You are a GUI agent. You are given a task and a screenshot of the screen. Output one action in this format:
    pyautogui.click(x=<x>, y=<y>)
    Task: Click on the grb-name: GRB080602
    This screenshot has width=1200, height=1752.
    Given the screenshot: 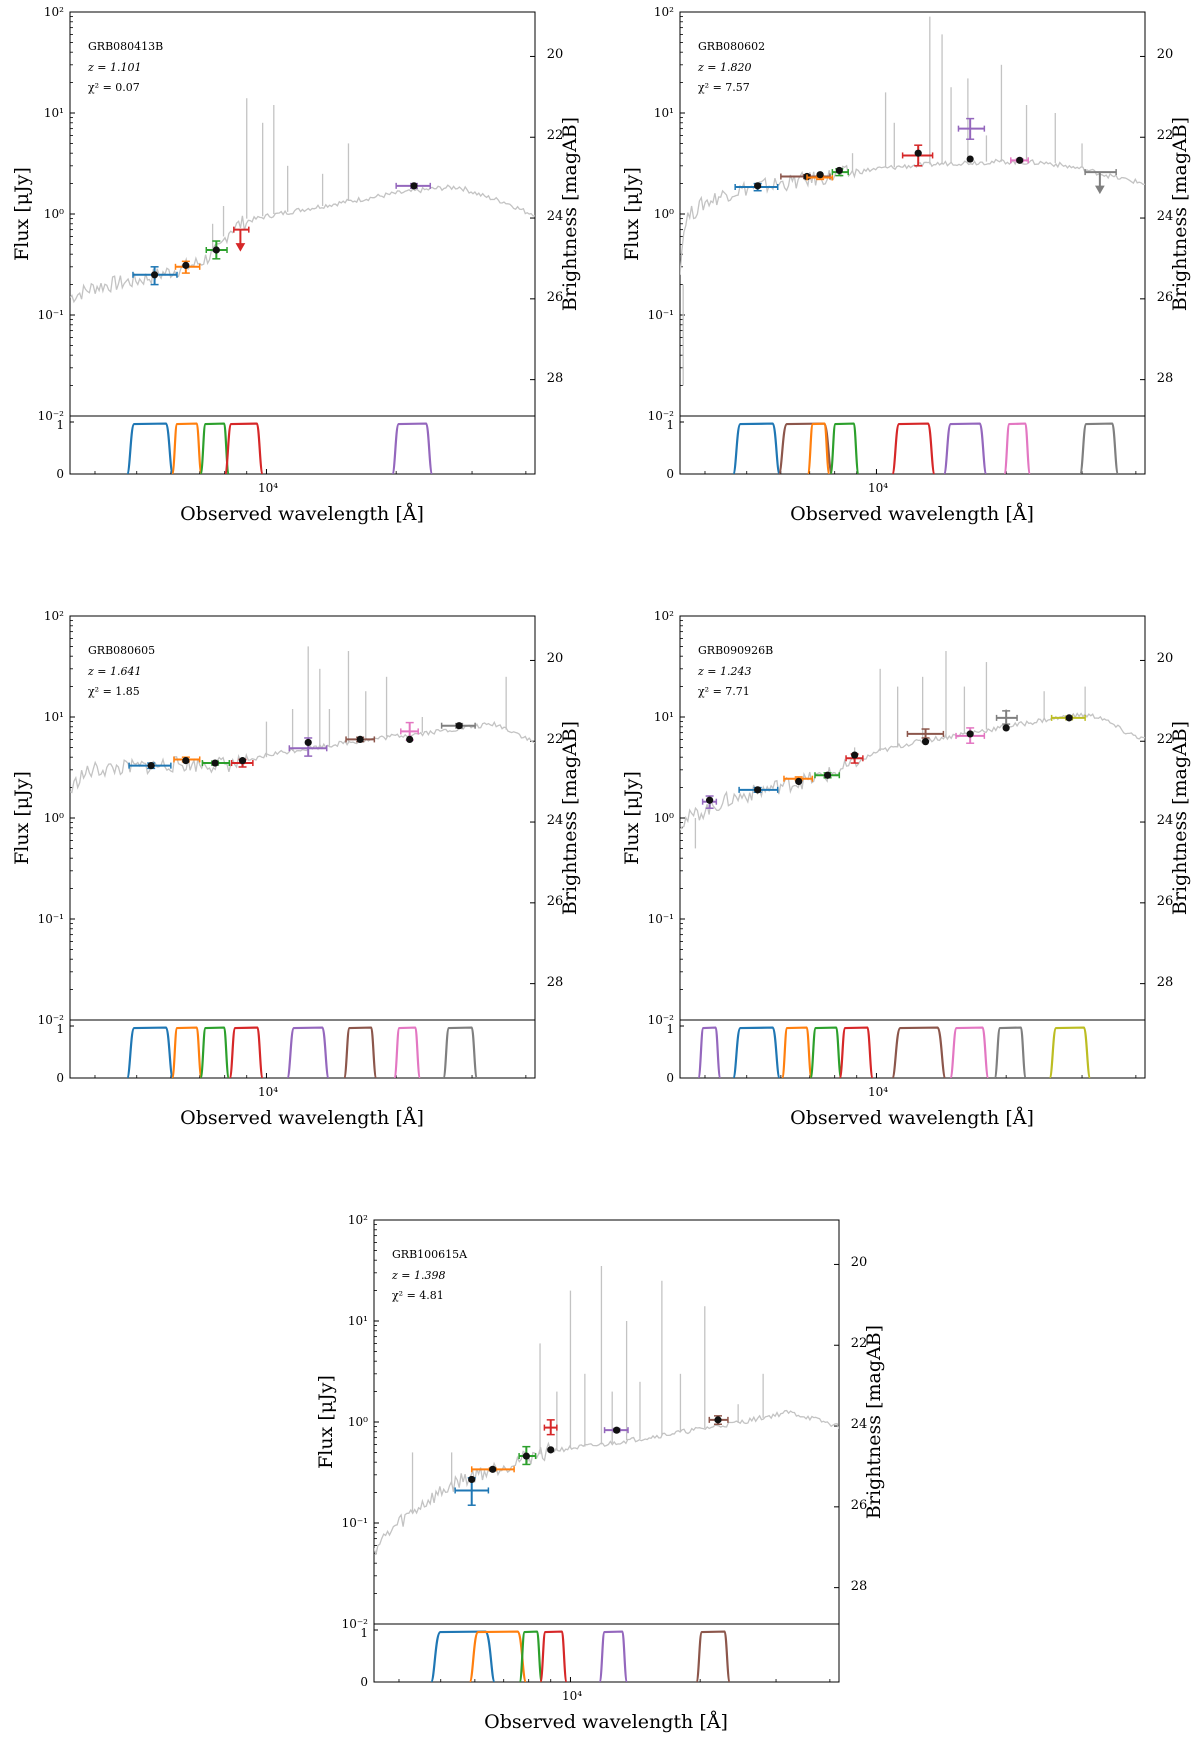 What is the action you would take?
    pyautogui.click(x=731, y=46)
    